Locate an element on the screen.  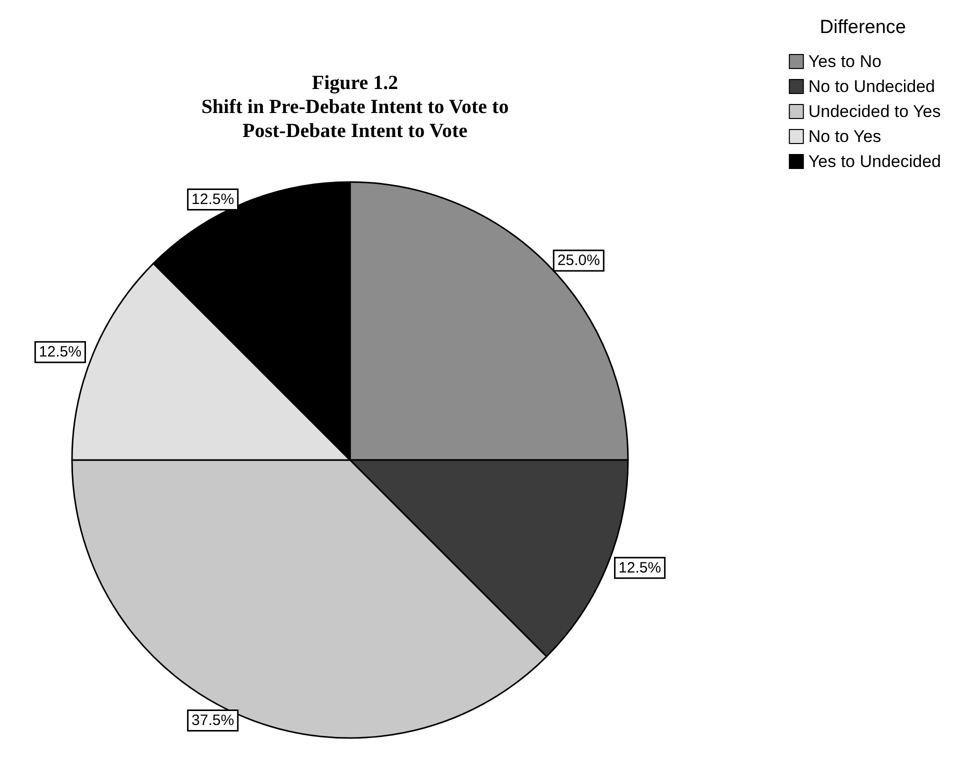
text: Figure 1.2 Shift in Pre-Debate Intent to Vote to Post-Debate Intent to Vote is located at coordinates (355, 107).